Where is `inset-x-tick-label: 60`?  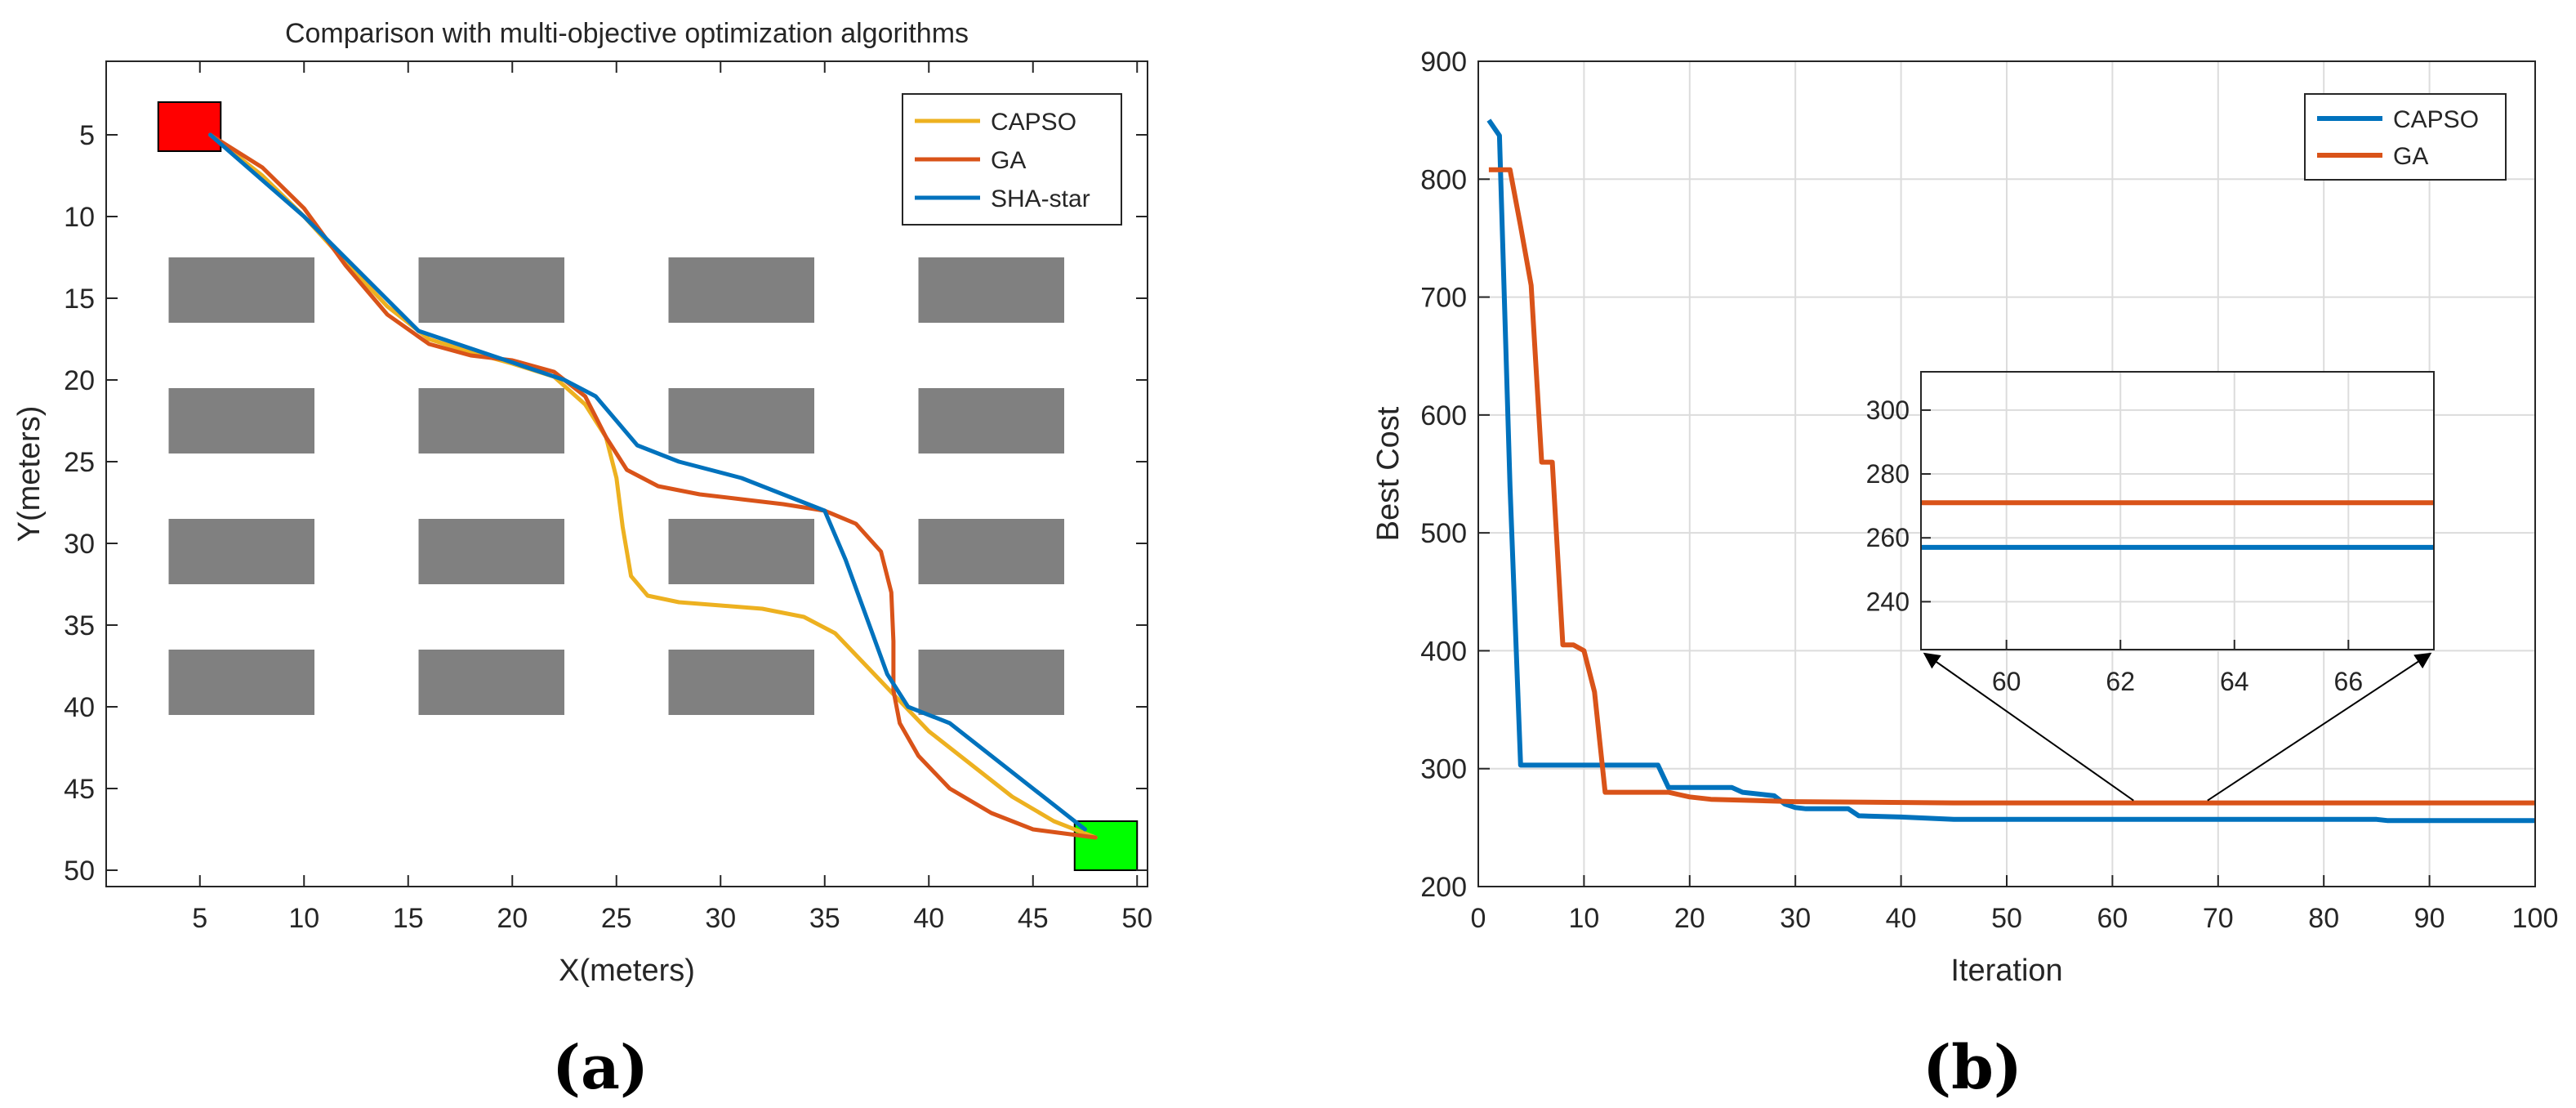
inset-x-tick-label: 60 is located at coordinates (2006, 681).